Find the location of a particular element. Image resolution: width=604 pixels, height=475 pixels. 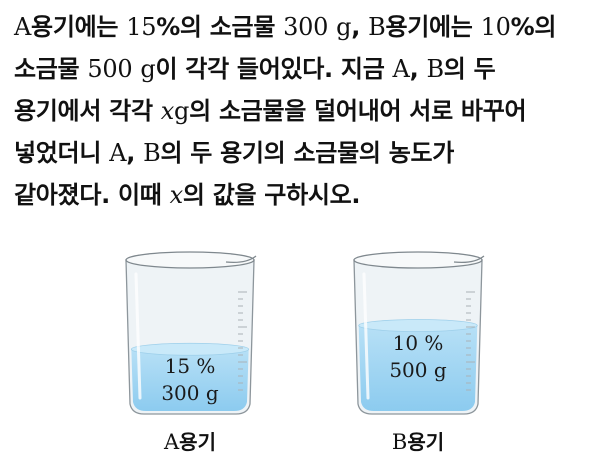

beaker-a-suffix: 용기 is located at coordinates (197, 442).